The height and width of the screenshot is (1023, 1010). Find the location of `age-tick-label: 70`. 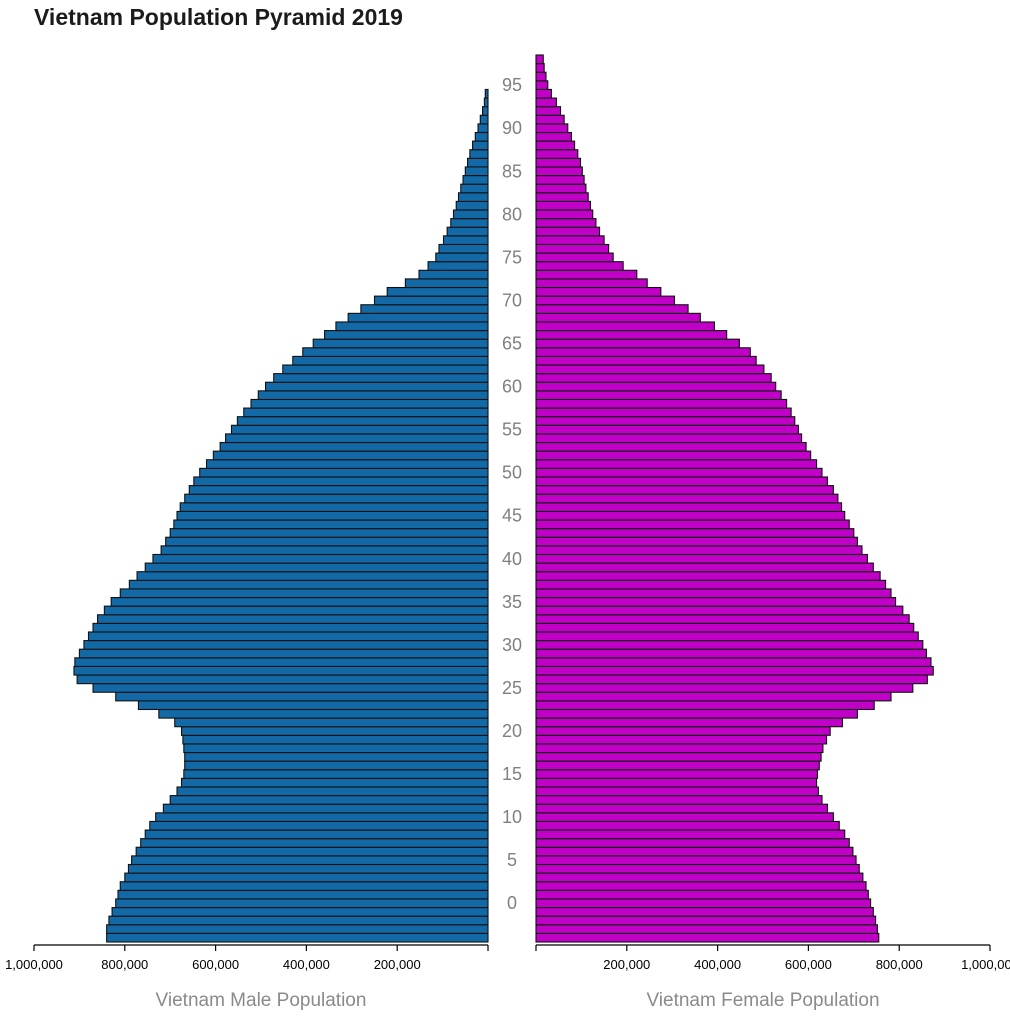

age-tick-label: 70 is located at coordinates (512, 300).